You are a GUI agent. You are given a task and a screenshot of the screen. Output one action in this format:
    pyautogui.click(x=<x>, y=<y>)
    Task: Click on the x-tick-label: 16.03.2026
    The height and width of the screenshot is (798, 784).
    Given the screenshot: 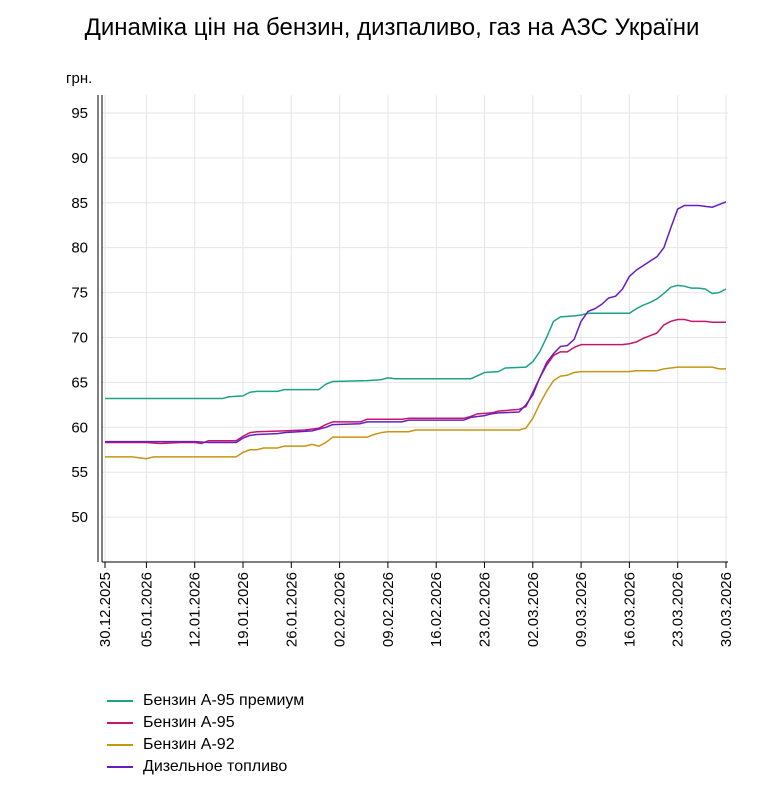 What is the action you would take?
    pyautogui.click(x=629, y=609)
    